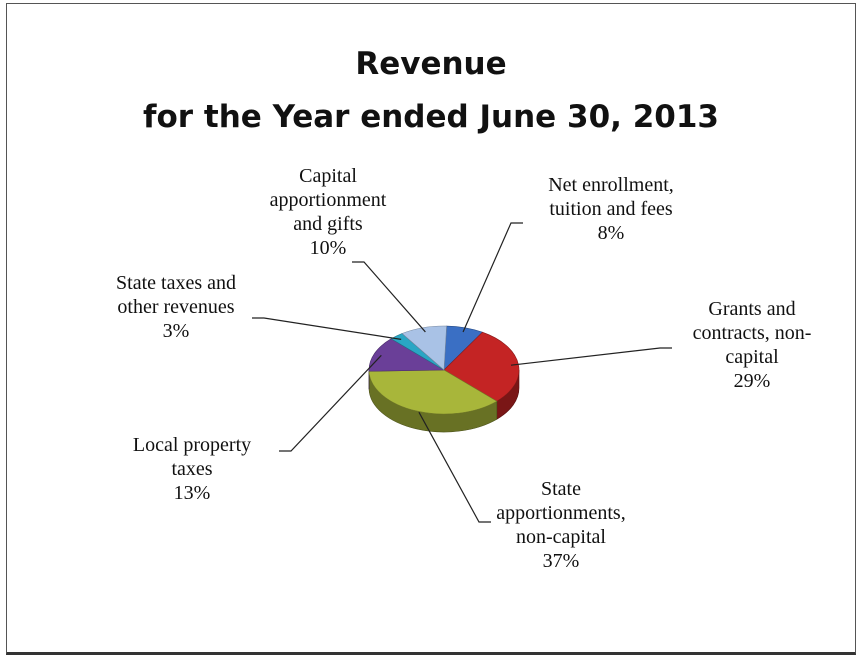  What do you see at coordinates (560, 525) in the screenshot?
I see `slice-label-2: State apportionments, non-capital 37%` at bounding box center [560, 525].